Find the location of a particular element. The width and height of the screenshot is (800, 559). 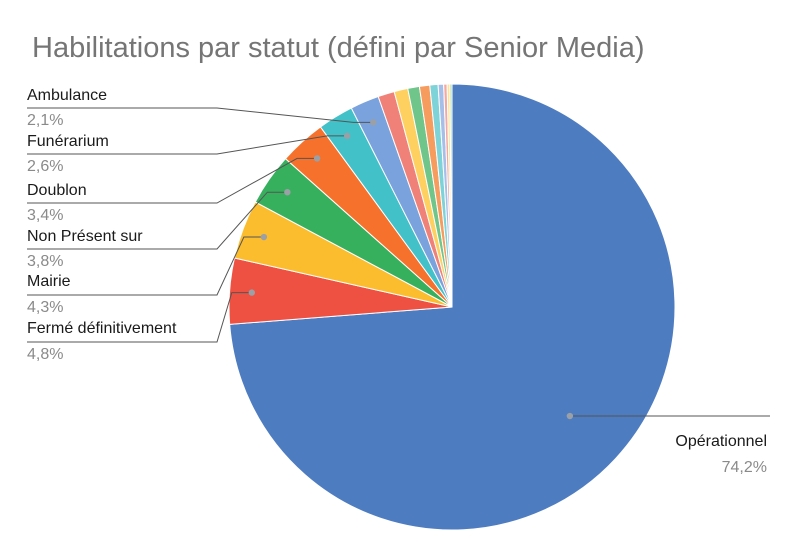

slice-label-name: Ambulance is located at coordinates (67, 95).